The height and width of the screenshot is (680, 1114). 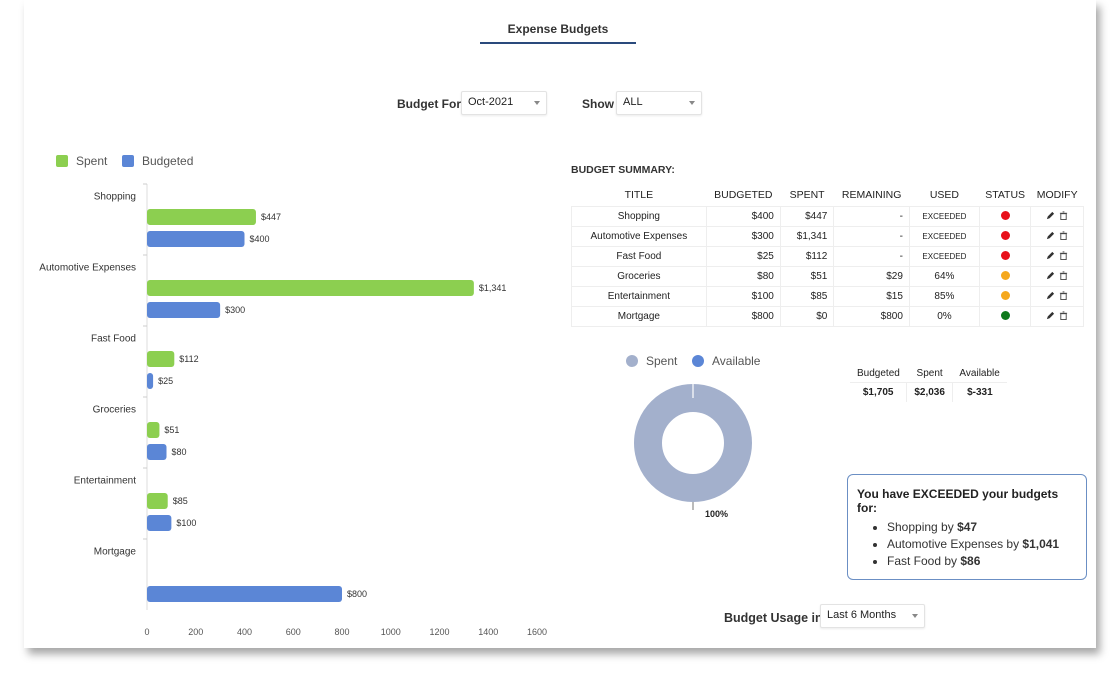 I want to click on totals-value: $-331, so click(x=979, y=392).